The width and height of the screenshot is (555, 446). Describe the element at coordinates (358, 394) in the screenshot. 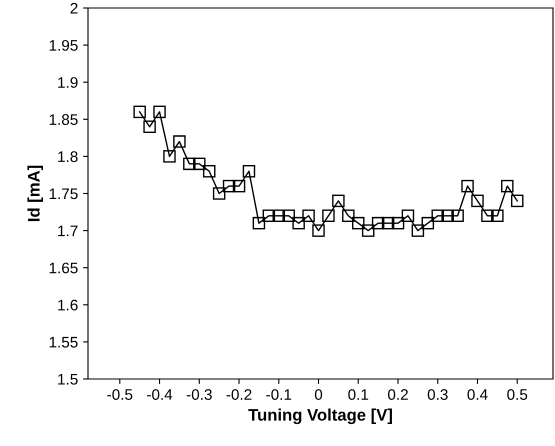

I see `x-tick-label: 0.1` at that location.